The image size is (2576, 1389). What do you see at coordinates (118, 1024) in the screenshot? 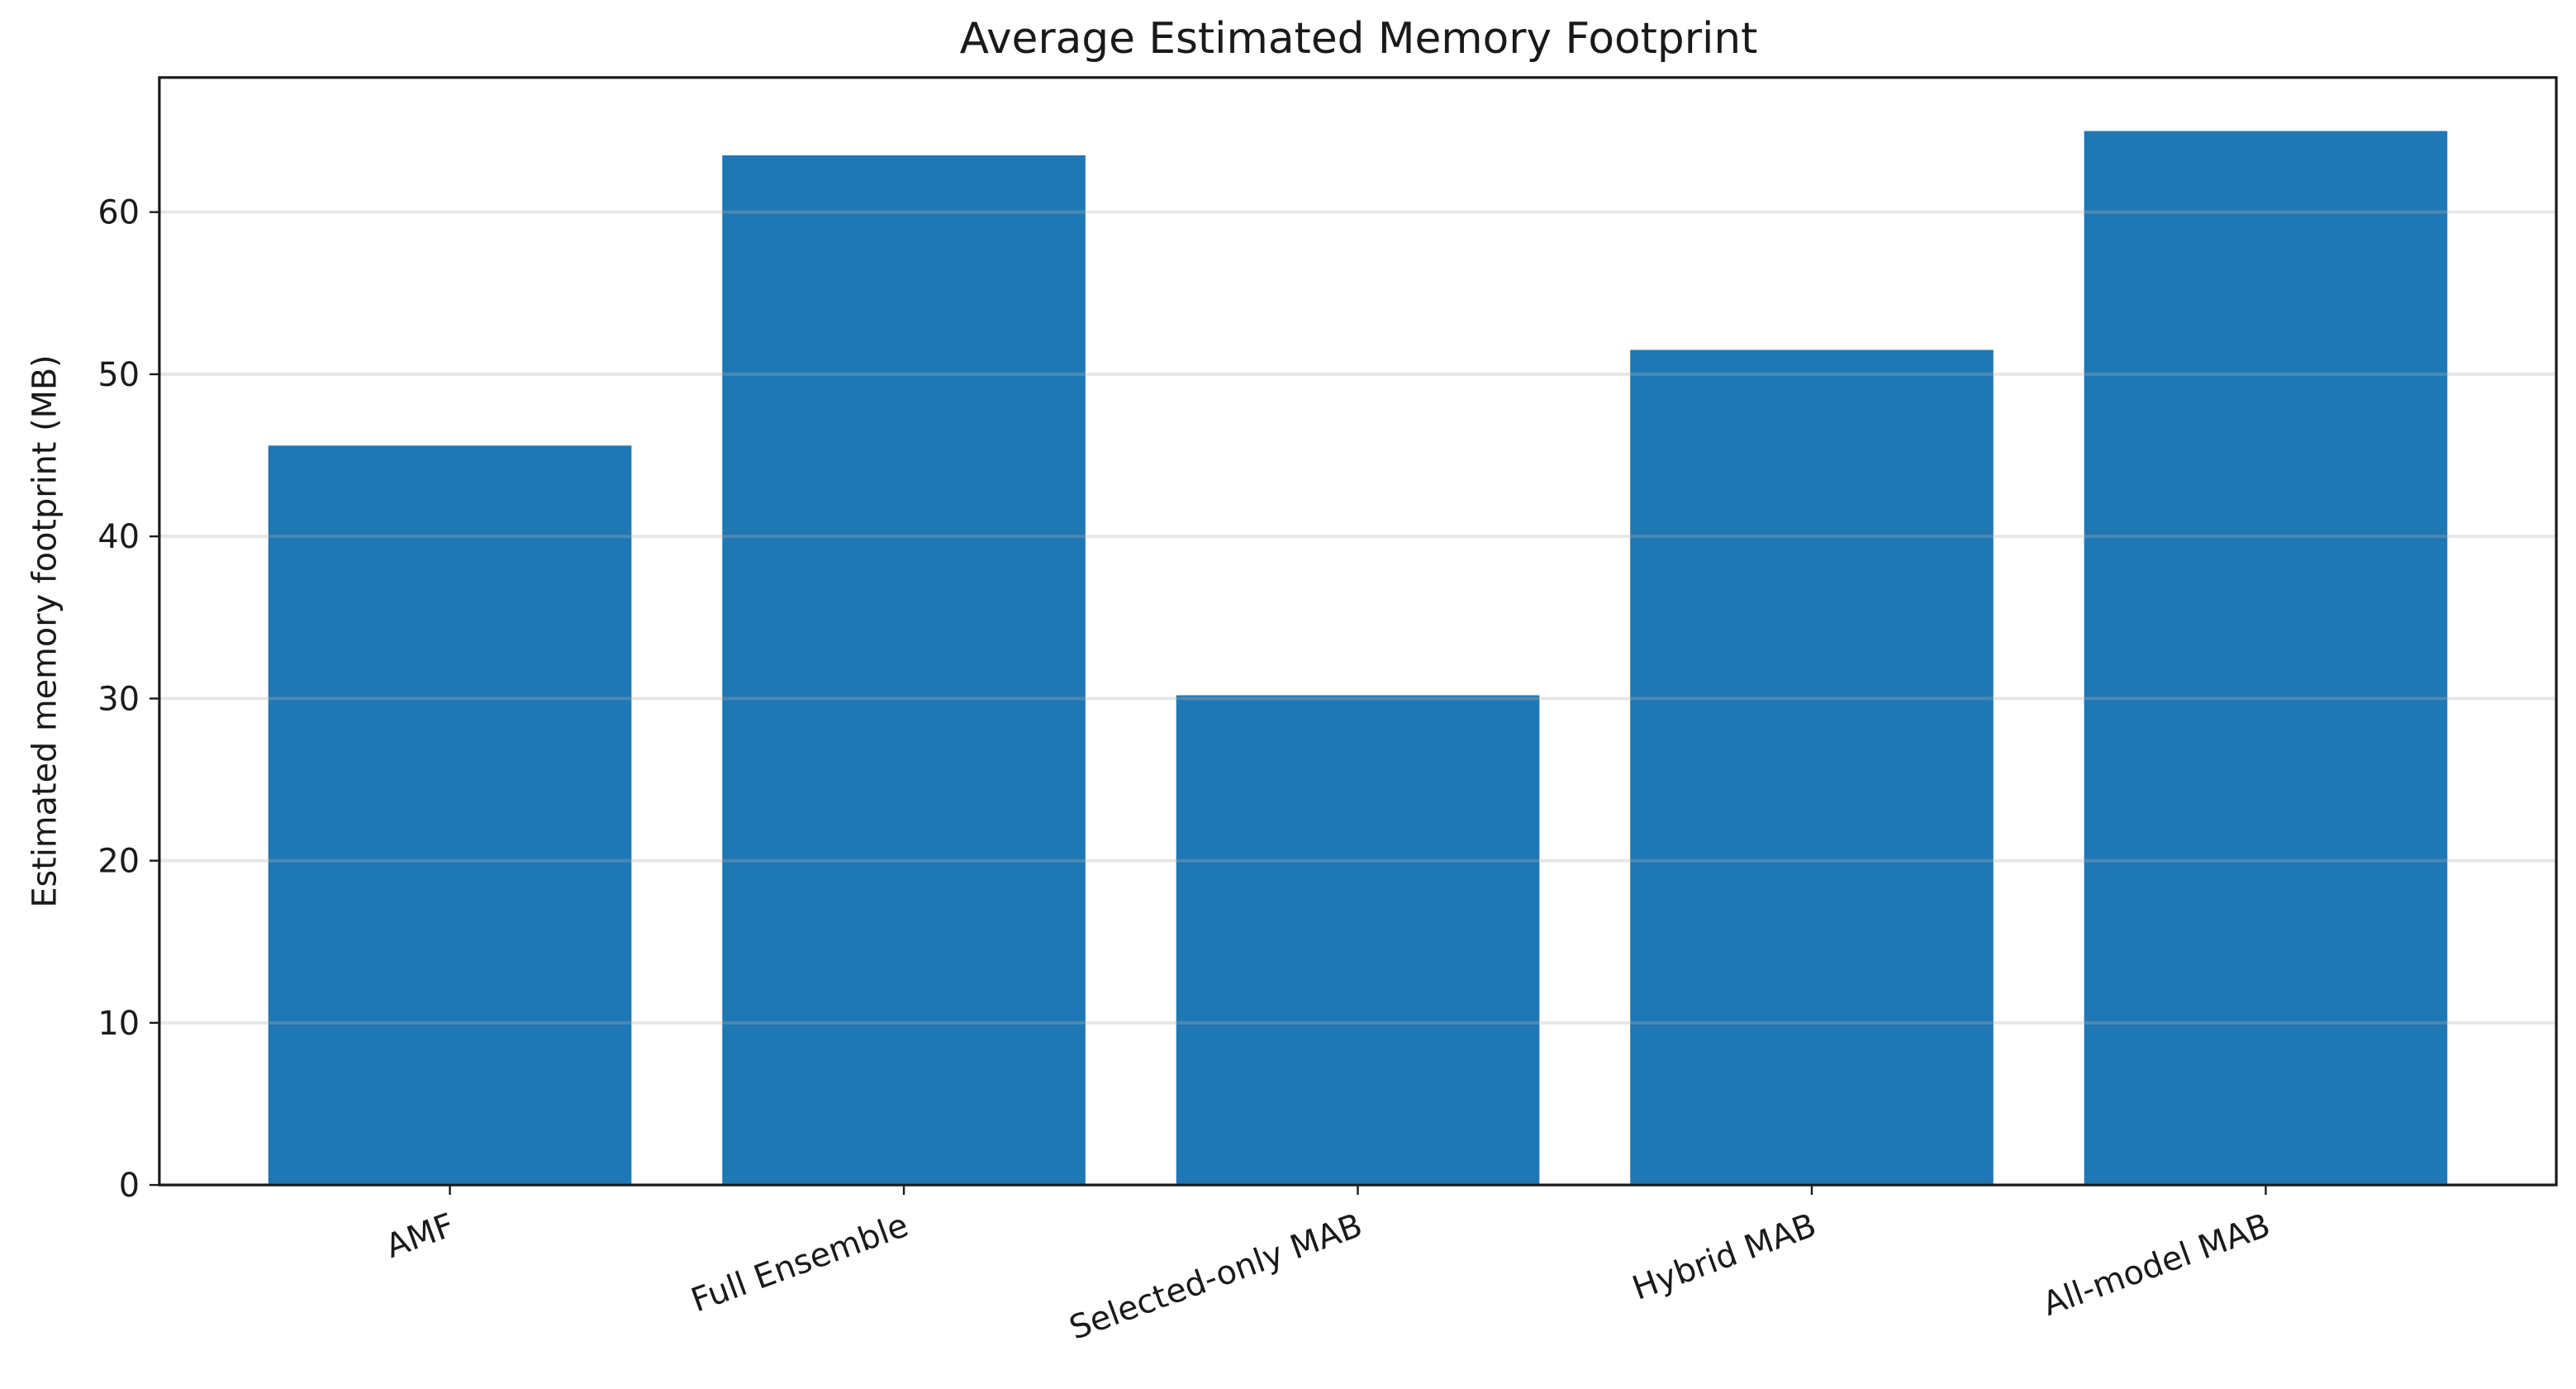
I see `y-tick-label: 10` at bounding box center [118, 1024].